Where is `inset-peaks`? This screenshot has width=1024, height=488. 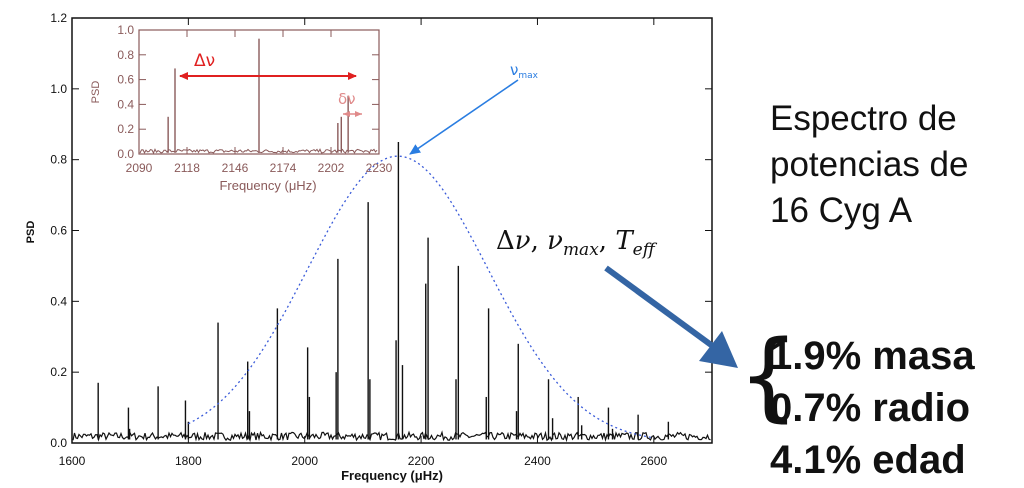
inset-peaks is located at coordinates (258, 95).